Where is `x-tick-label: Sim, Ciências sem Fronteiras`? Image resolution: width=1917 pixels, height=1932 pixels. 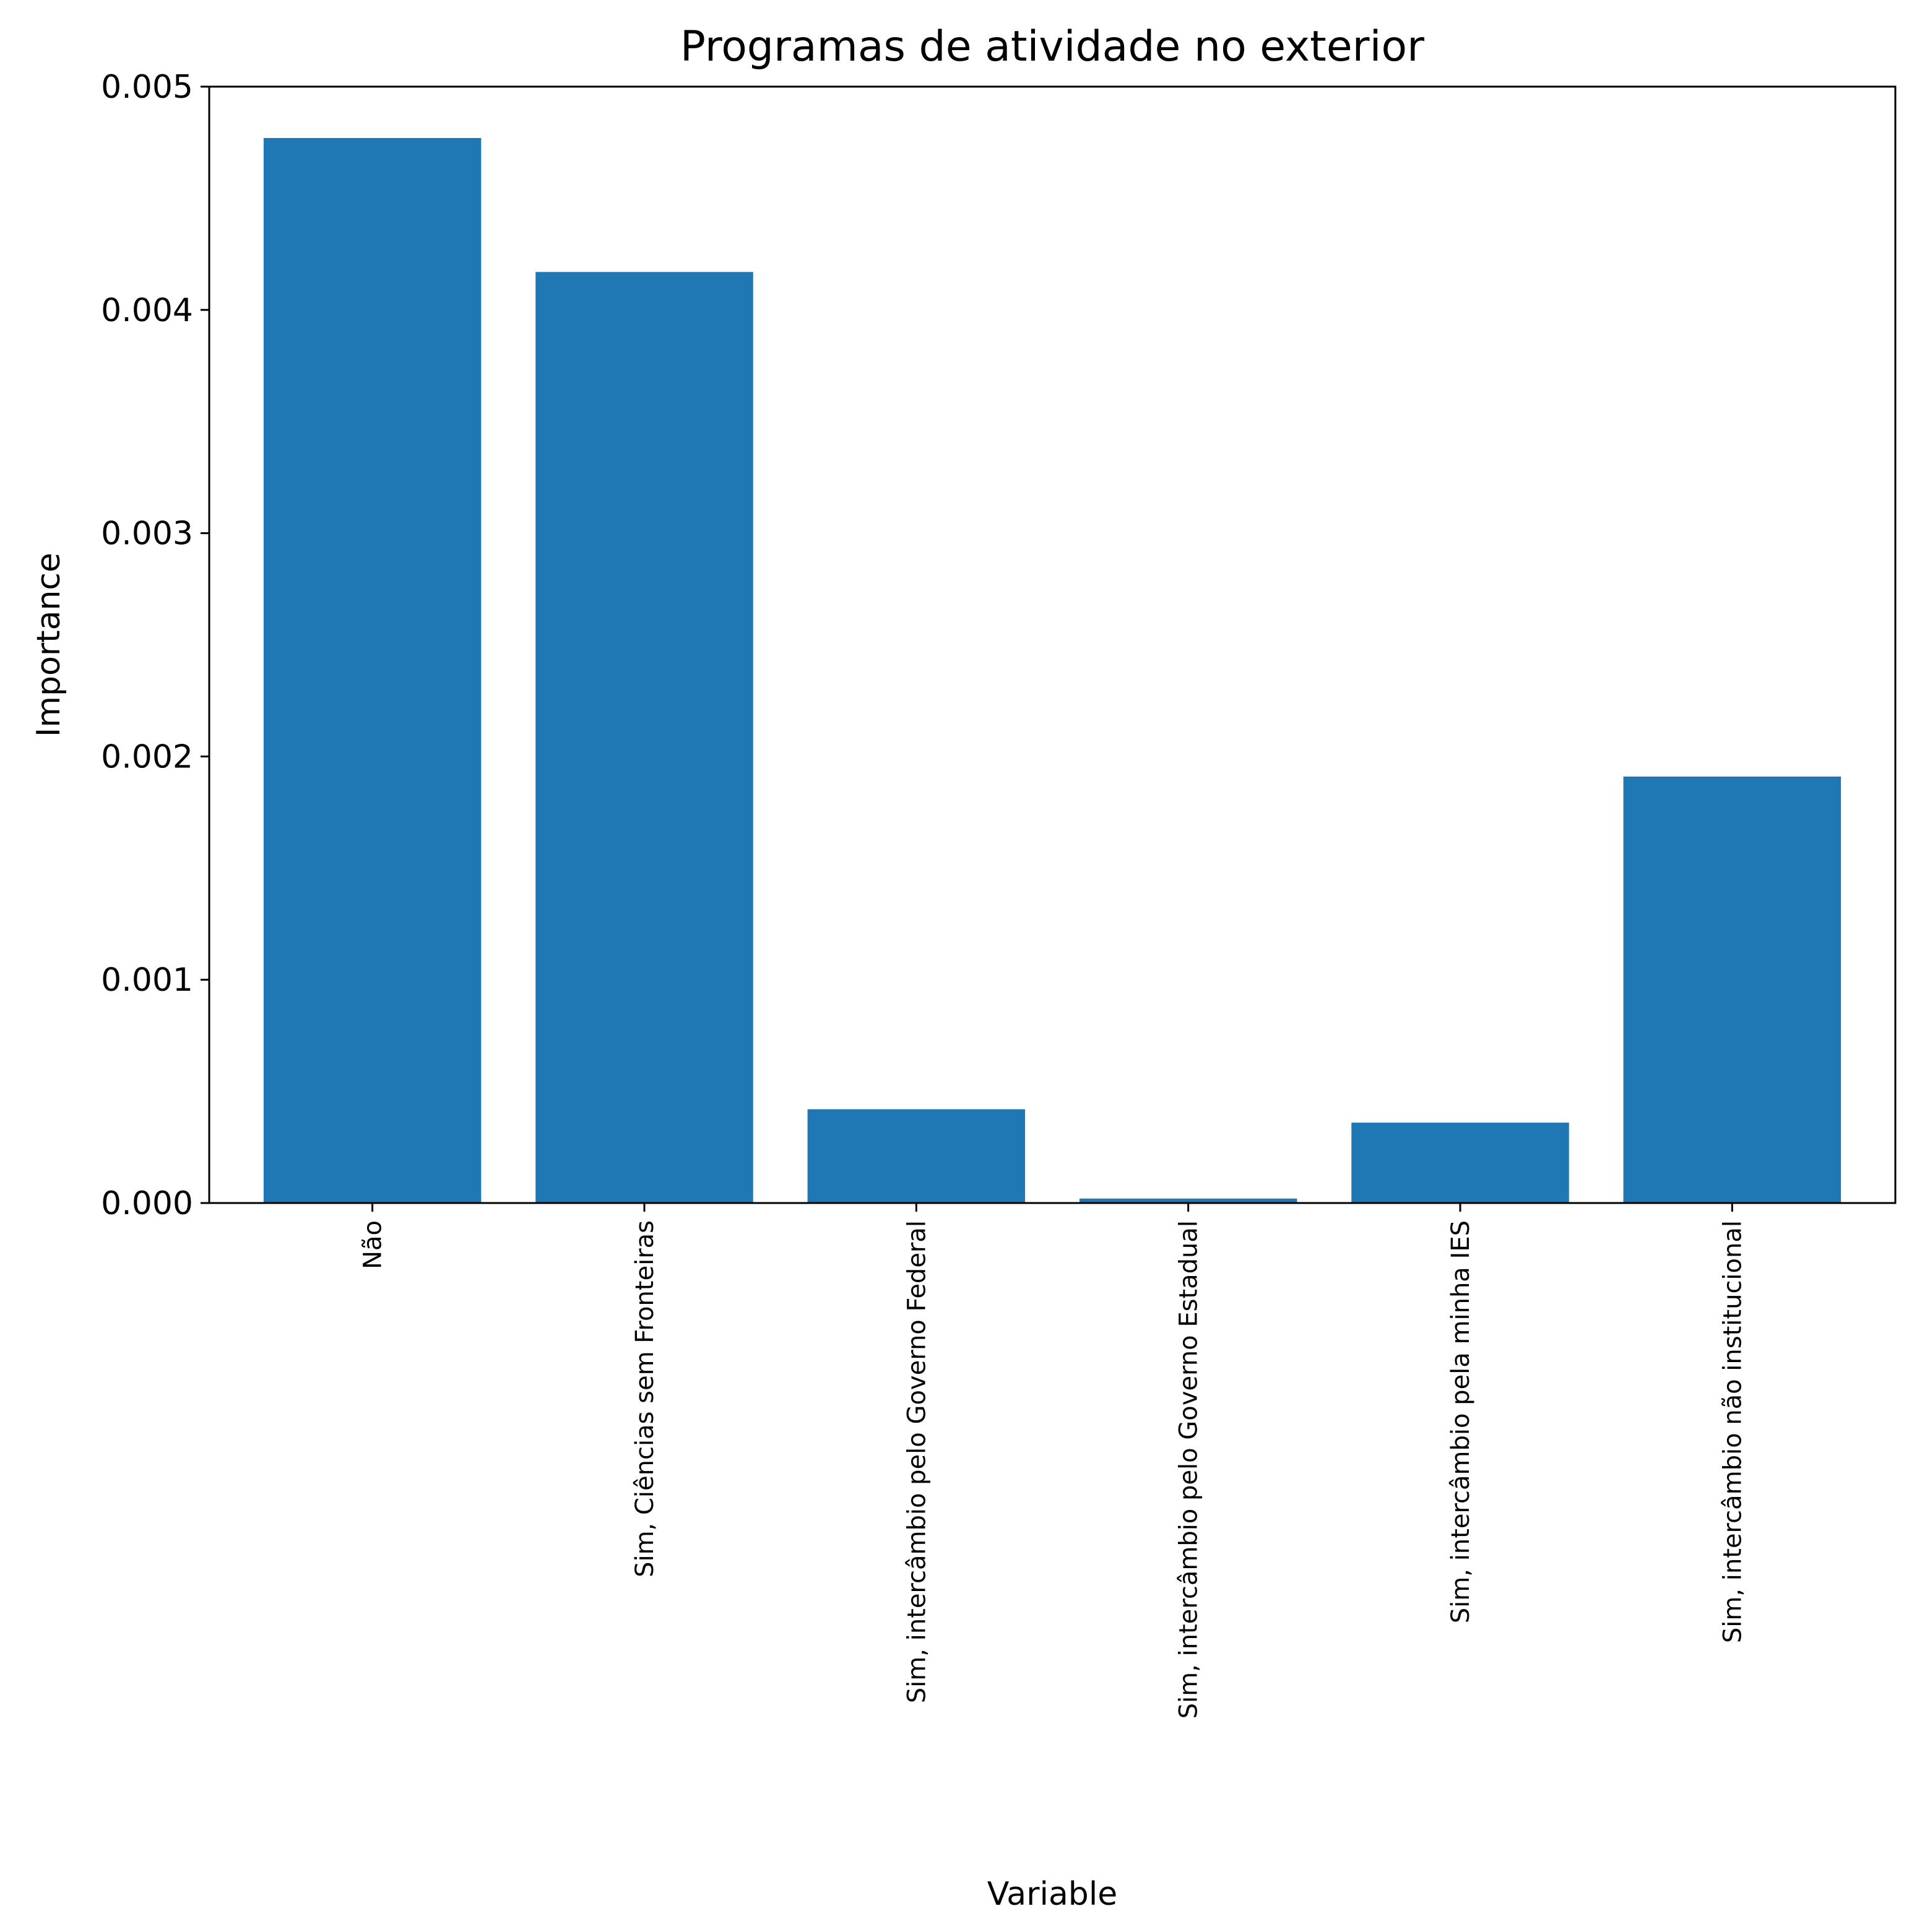
x-tick-label: Sim, Ciências sem Fronteiras is located at coordinates (645, 1398).